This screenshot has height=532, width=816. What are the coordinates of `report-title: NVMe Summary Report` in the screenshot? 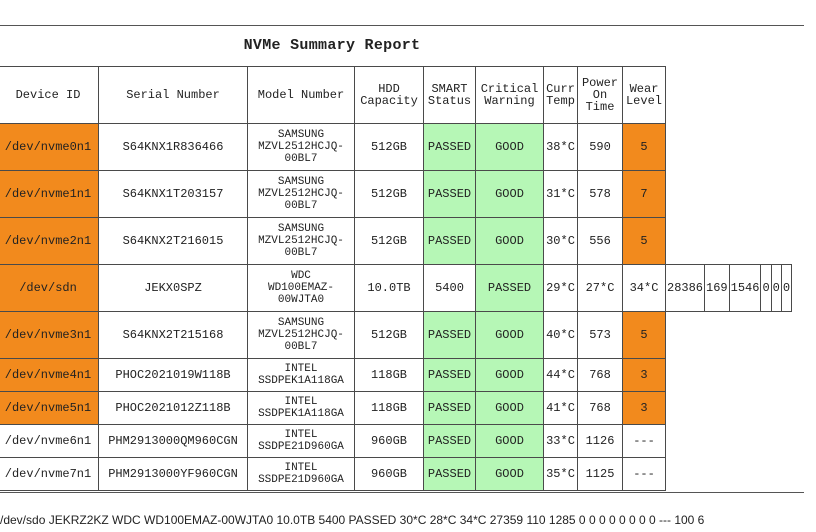 It's located at (332, 45).